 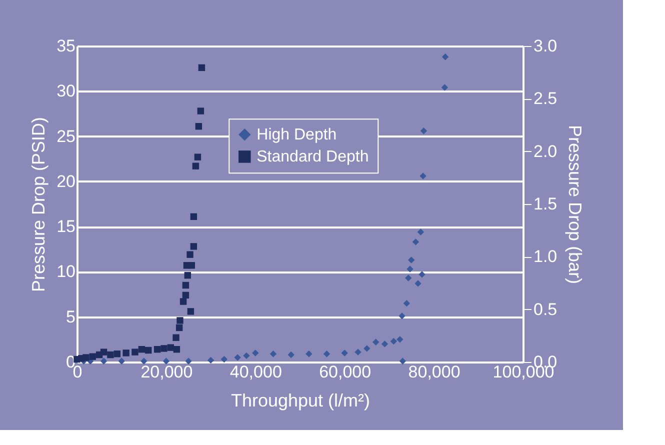 I want to click on y-tick-label: 10, so click(x=66, y=272).